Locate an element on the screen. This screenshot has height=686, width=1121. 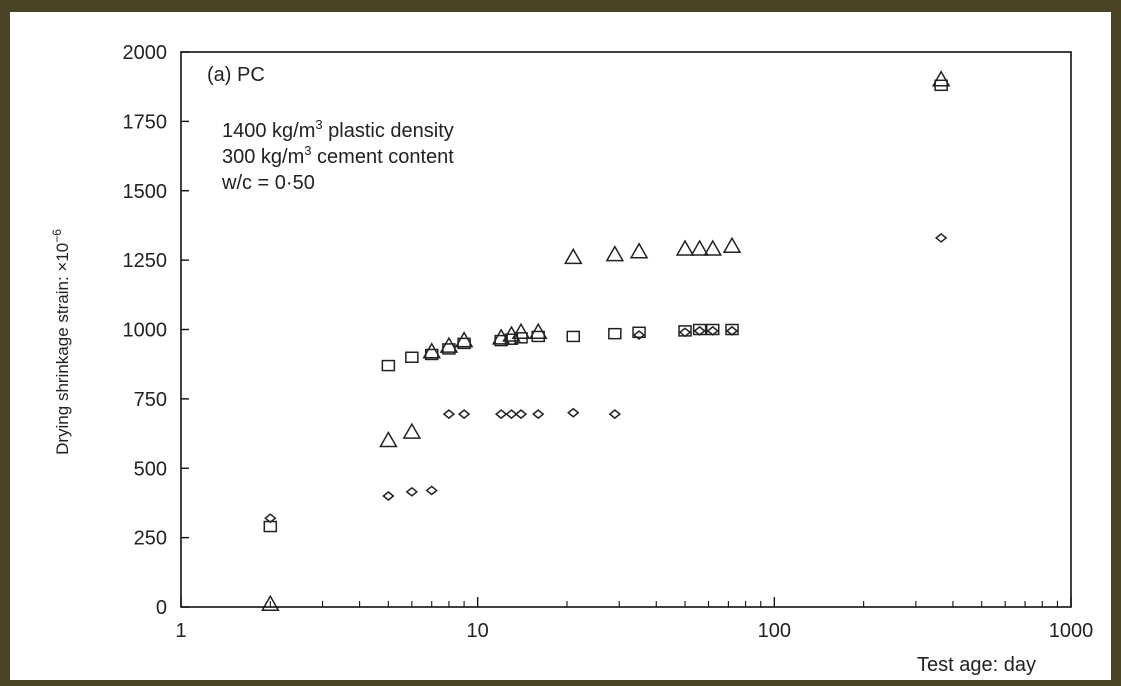
y-tick-label: 500 is located at coordinates (150, 469).